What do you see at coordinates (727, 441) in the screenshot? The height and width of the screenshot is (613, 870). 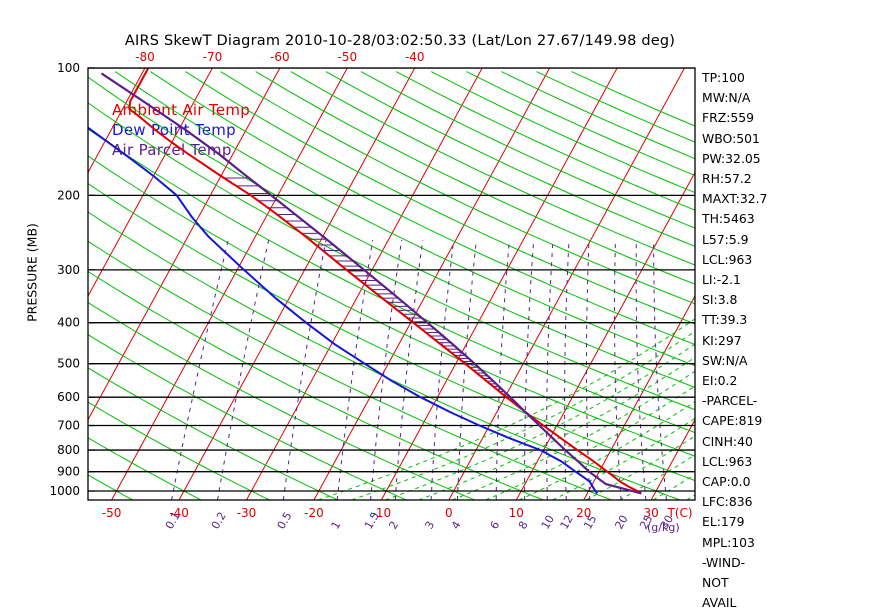 I see `stat-line: CINH:40` at bounding box center [727, 441].